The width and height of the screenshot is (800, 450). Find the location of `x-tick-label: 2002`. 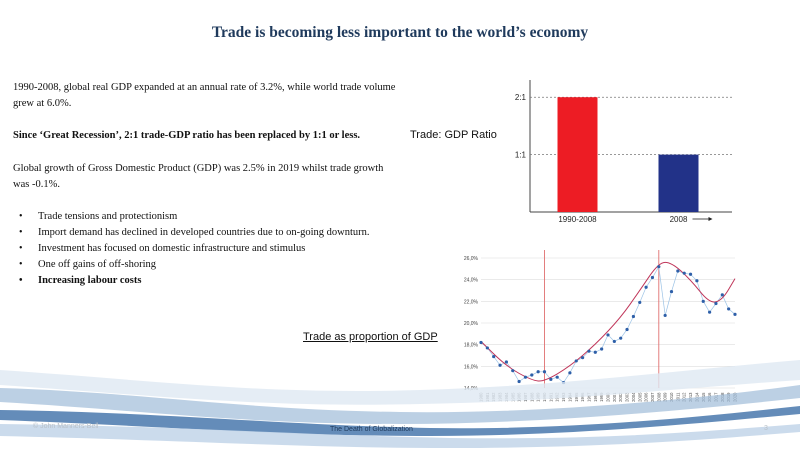

x-tick-label: 2002 is located at coordinates (620, 397).